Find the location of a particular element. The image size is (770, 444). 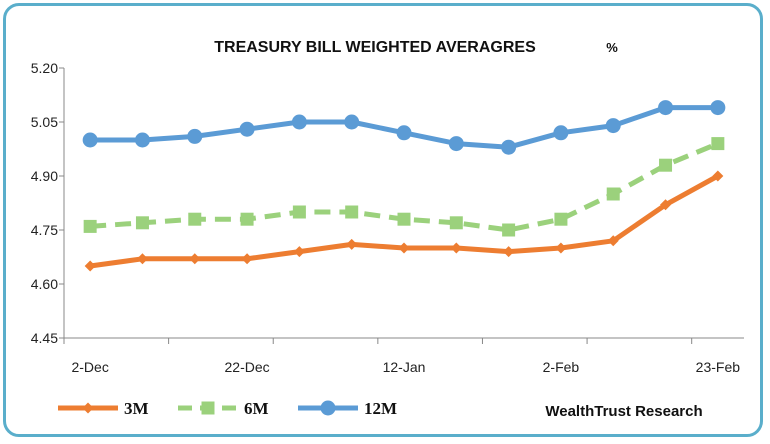

y-tick-label: 4.90 is located at coordinates (44, 176).